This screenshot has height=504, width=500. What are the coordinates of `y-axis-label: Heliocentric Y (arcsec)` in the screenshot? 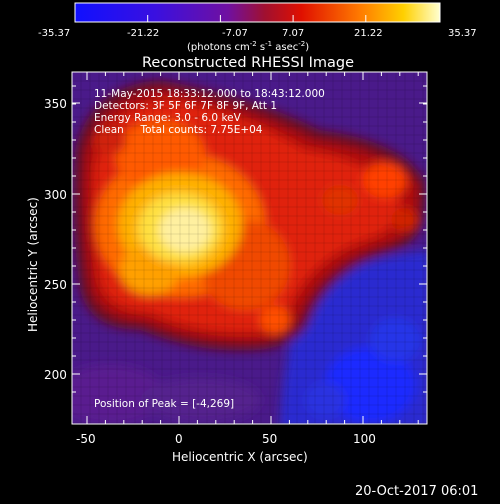 It's located at (33, 264).